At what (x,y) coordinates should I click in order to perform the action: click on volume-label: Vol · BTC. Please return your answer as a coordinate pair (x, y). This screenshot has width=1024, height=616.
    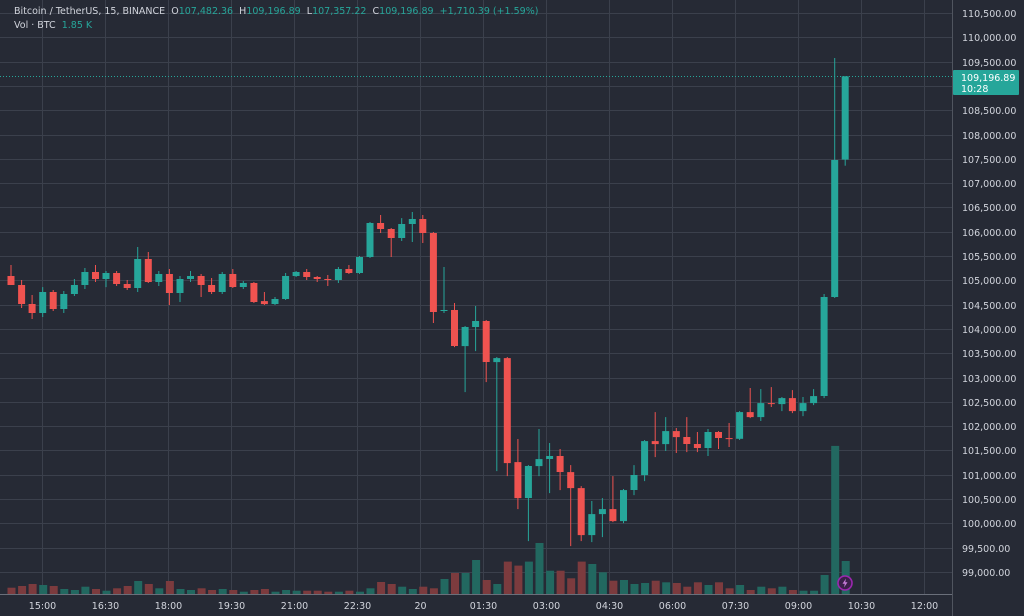
    Looking at the image, I should click on (35, 25).